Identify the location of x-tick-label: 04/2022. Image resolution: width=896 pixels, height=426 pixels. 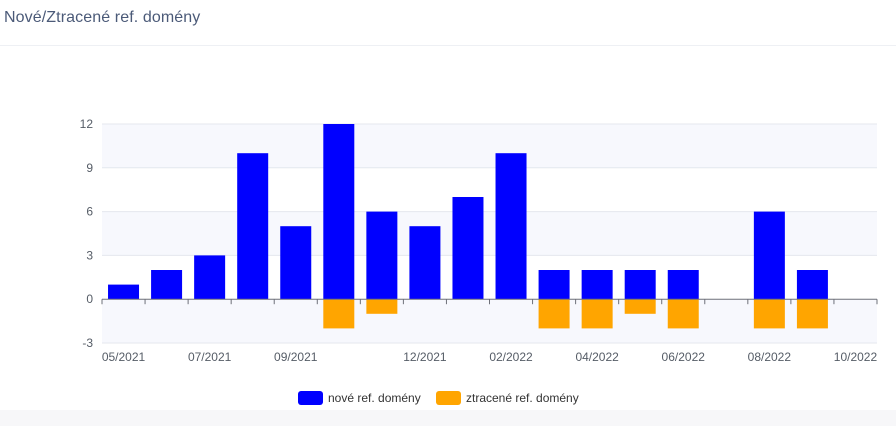
(597, 357).